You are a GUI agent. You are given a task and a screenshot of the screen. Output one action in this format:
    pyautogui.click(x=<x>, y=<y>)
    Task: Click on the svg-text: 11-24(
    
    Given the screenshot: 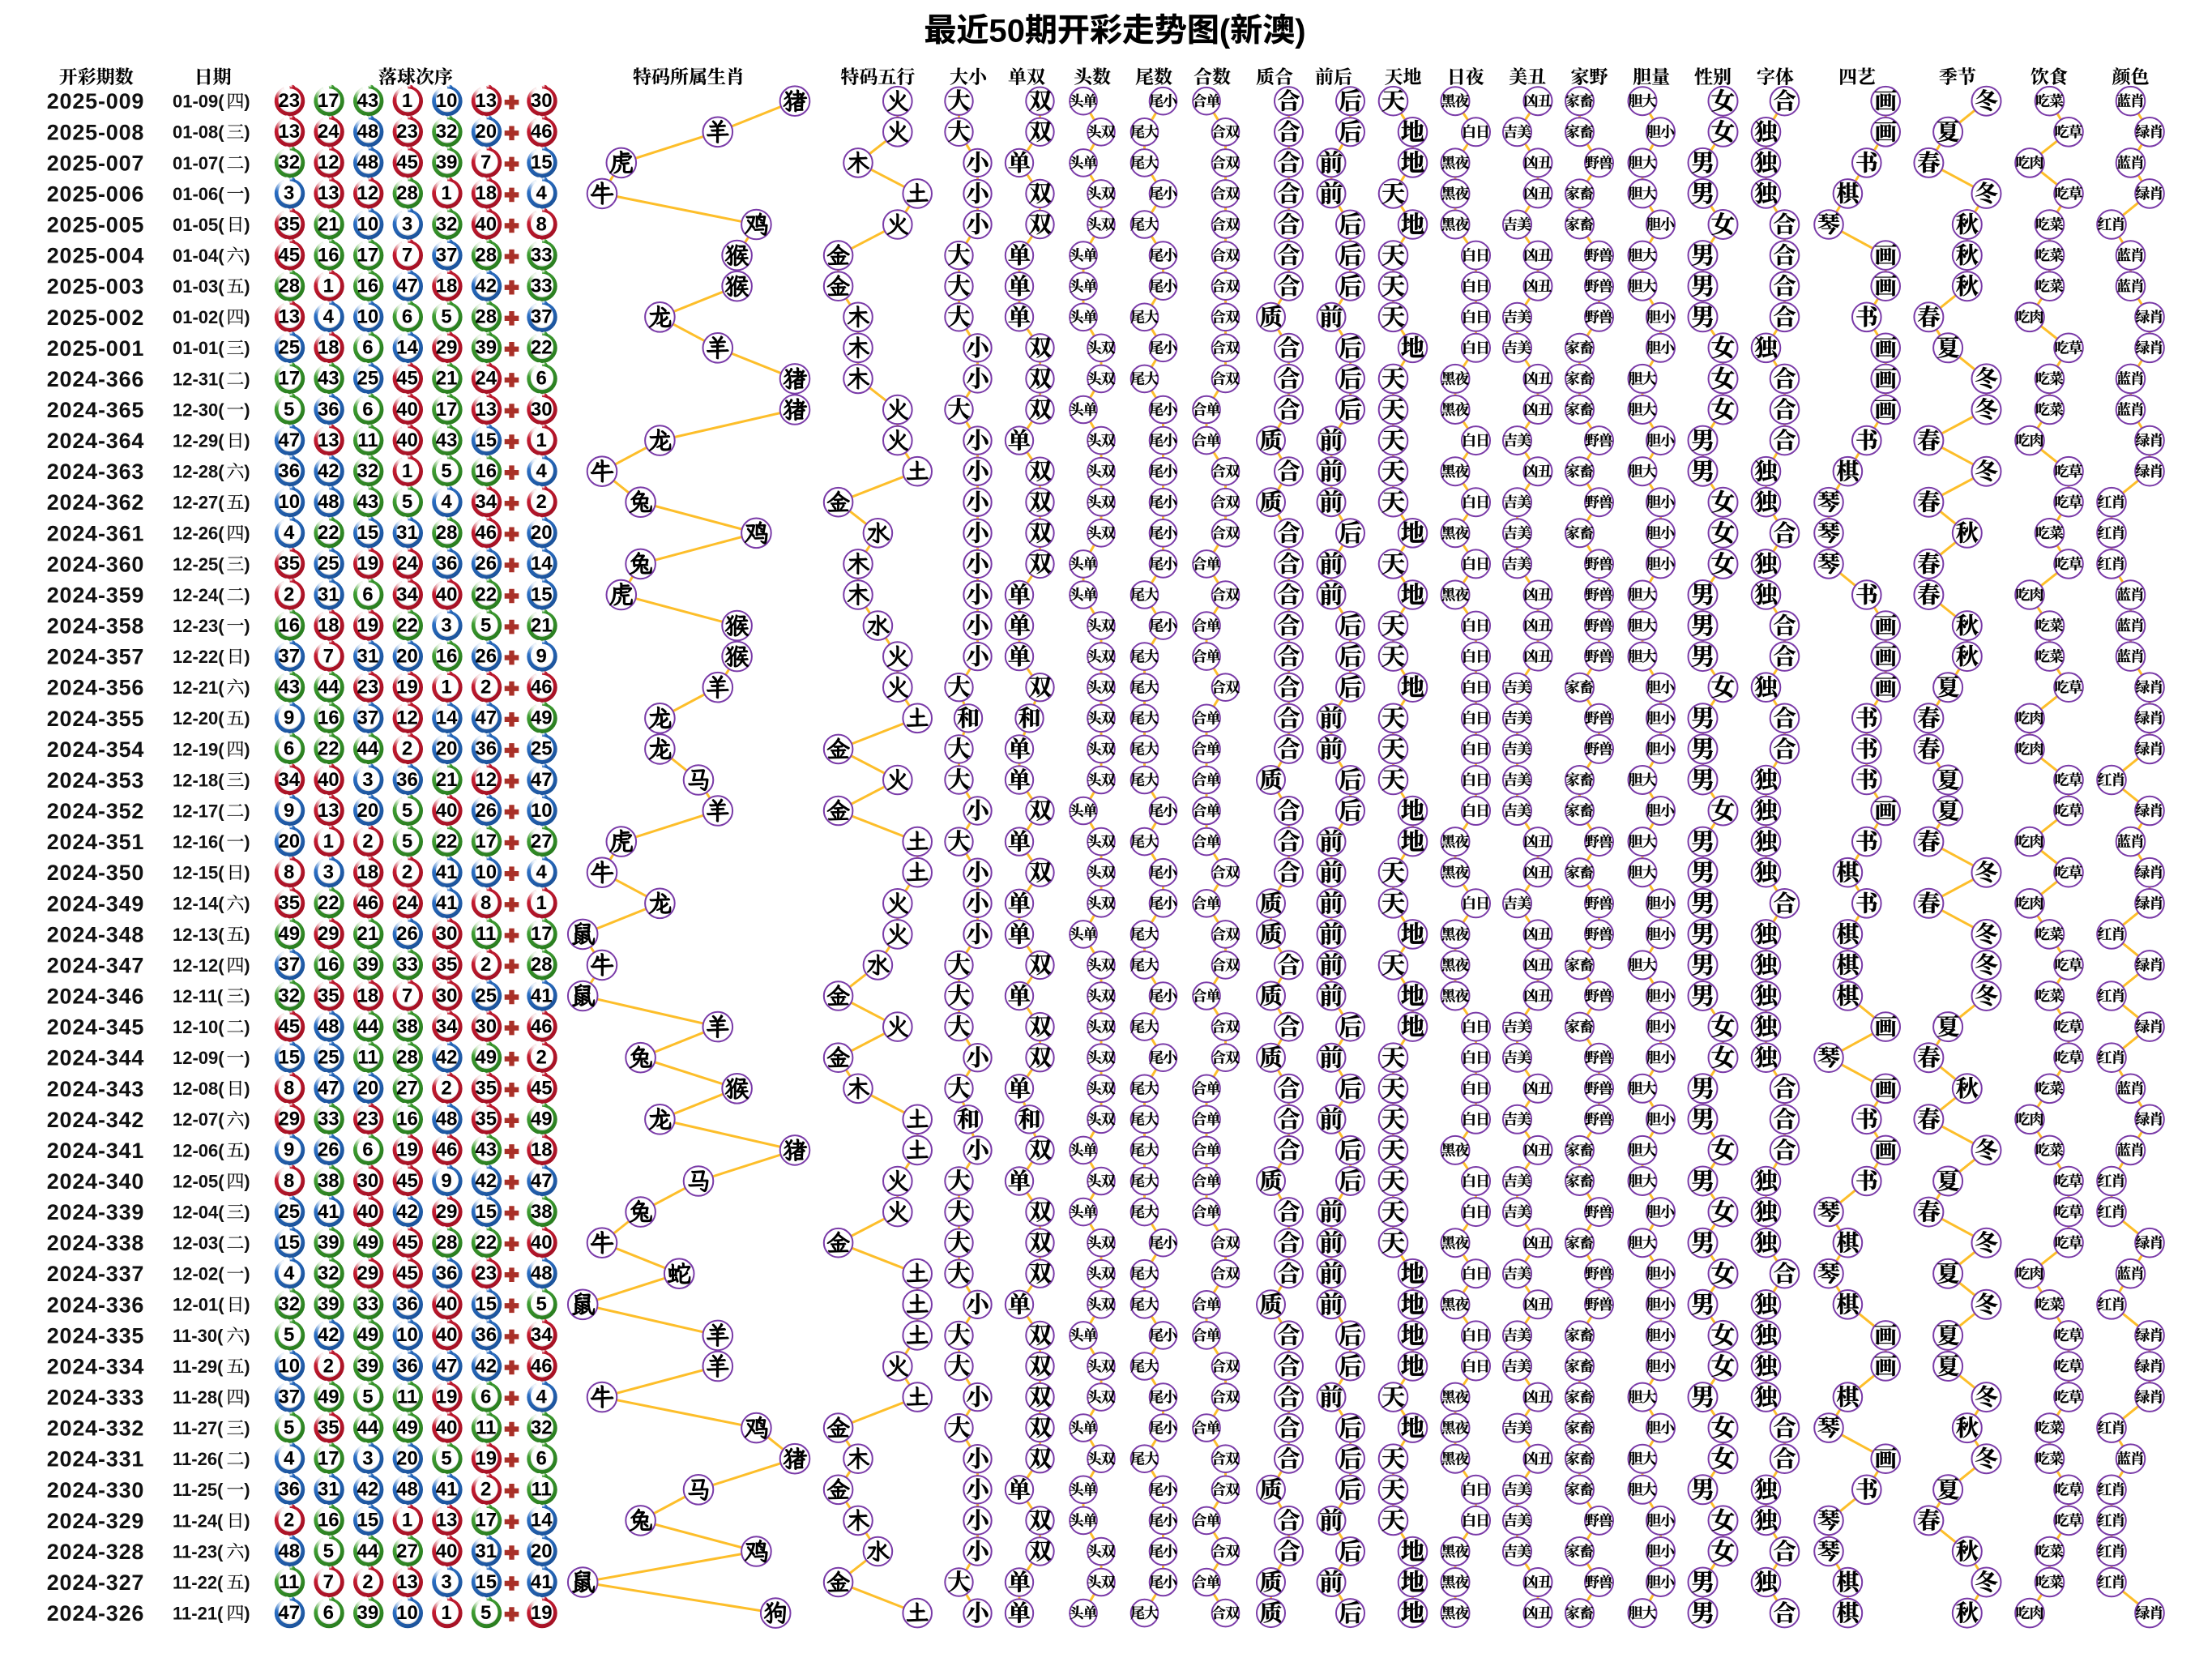 What is the action you would take?
    pyautogui.click(x=198, y=1520)
    